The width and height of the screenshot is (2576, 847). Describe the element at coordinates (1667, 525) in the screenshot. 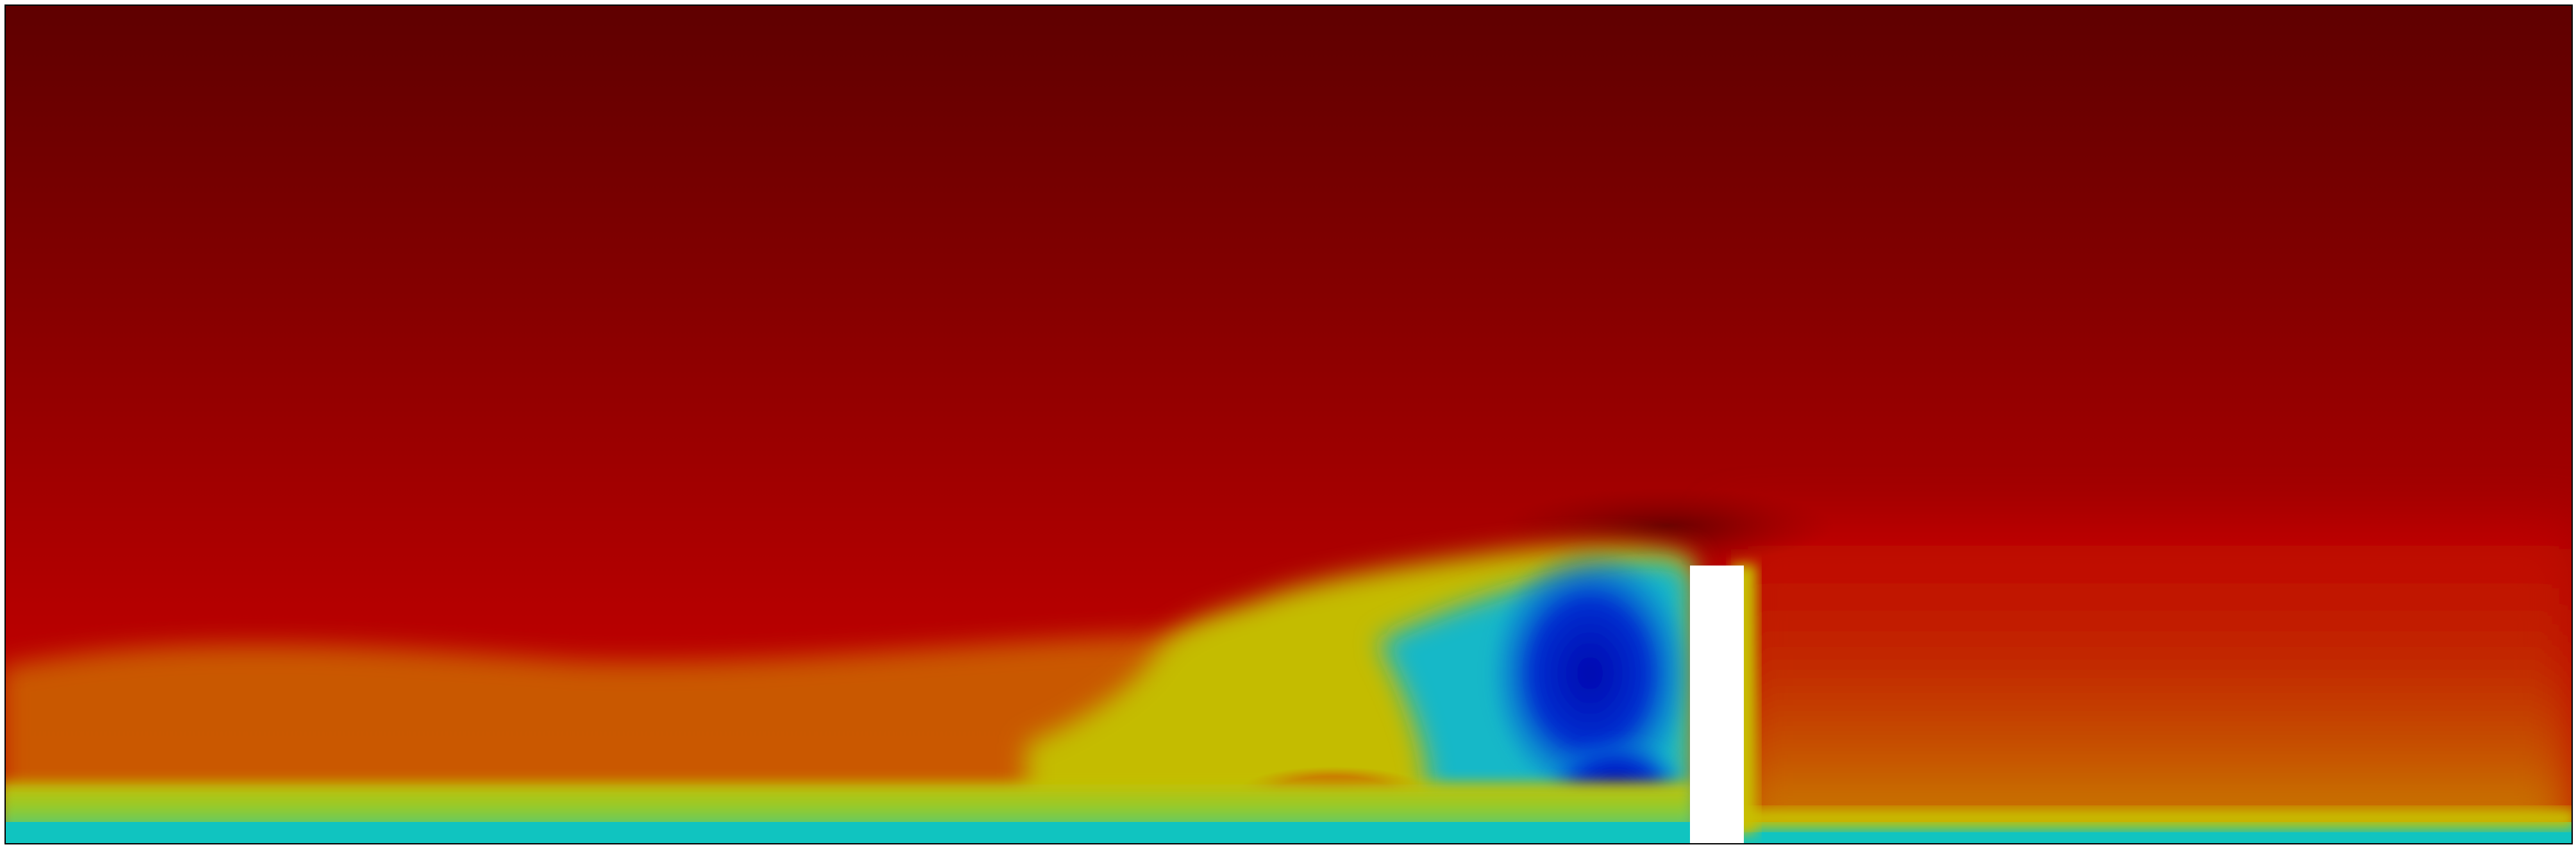

I see `shear-layer-dark` at that location.